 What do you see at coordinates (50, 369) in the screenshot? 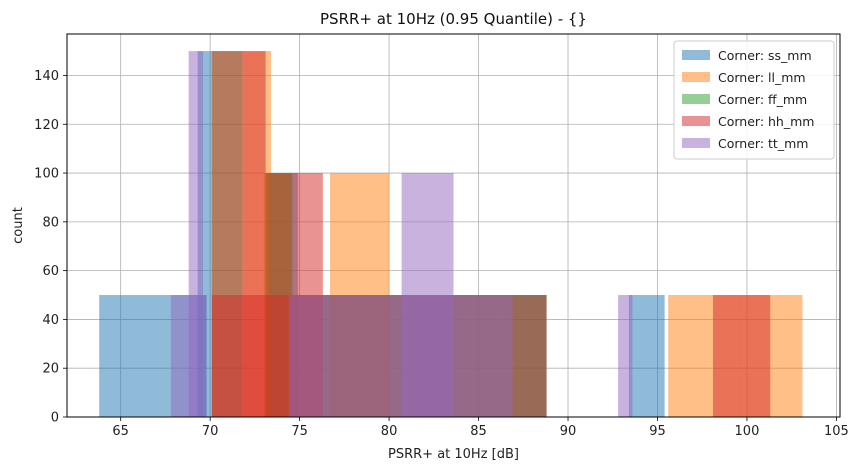
I see `y-tick-label: 20` at bounding box center [50, 369].